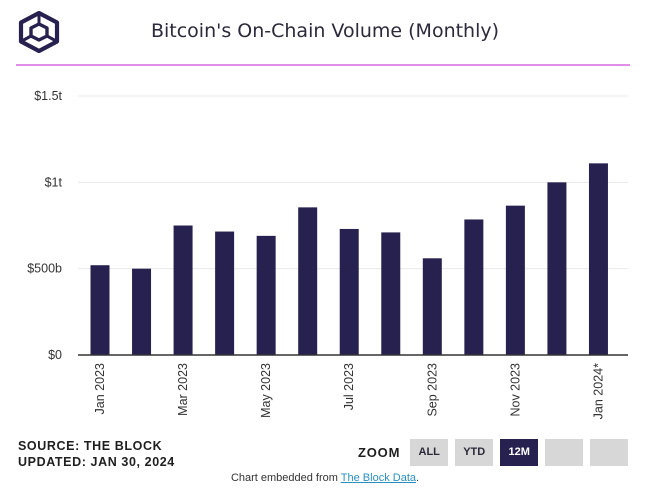  What do you see at coordinates (44, 269) in the screenshot?
I see `y-tick-label: $500b` at bounding box center [44, 269].